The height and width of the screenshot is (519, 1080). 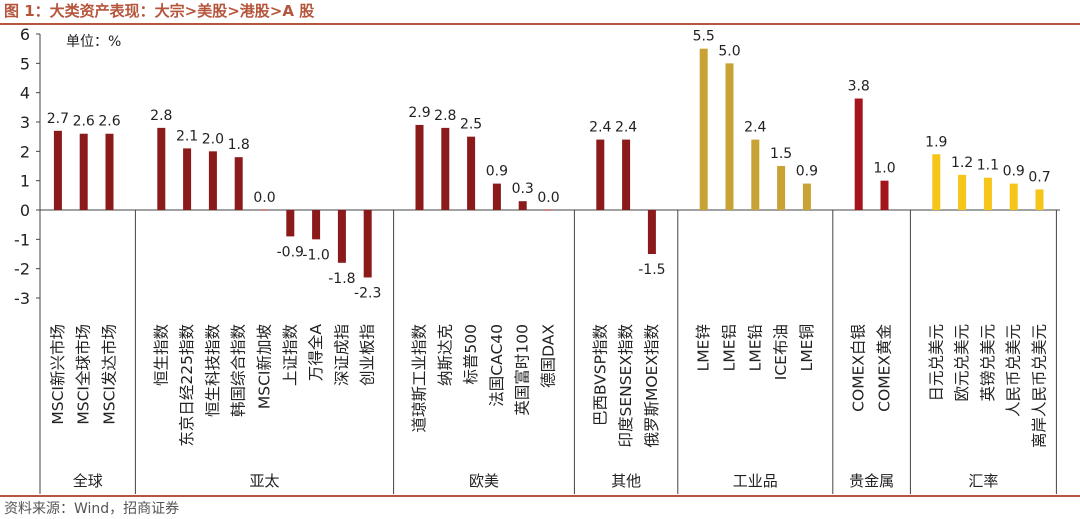 I want to click on y-tick-label: 3, so click(x=25, y=122).